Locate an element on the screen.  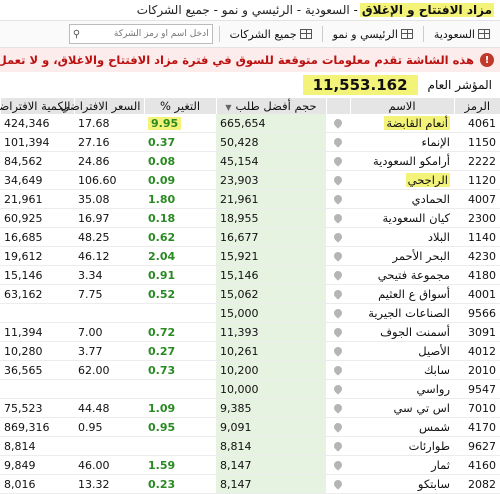
table-row: 2082 سابتكو 8,147 0.23 13.32 8,016 is located at coordinates (250, 484).